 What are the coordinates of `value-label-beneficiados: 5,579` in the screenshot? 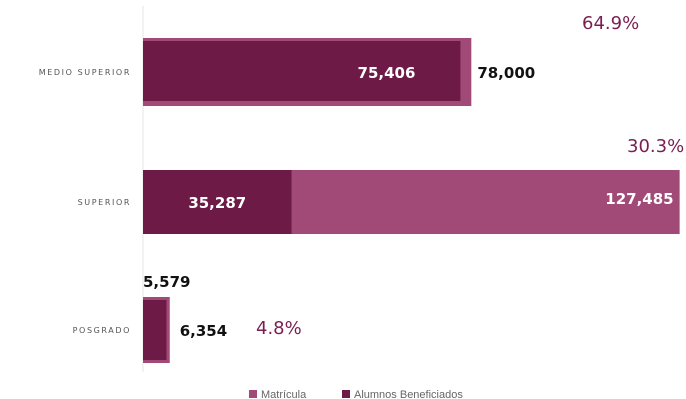 It's located at (166, 282).